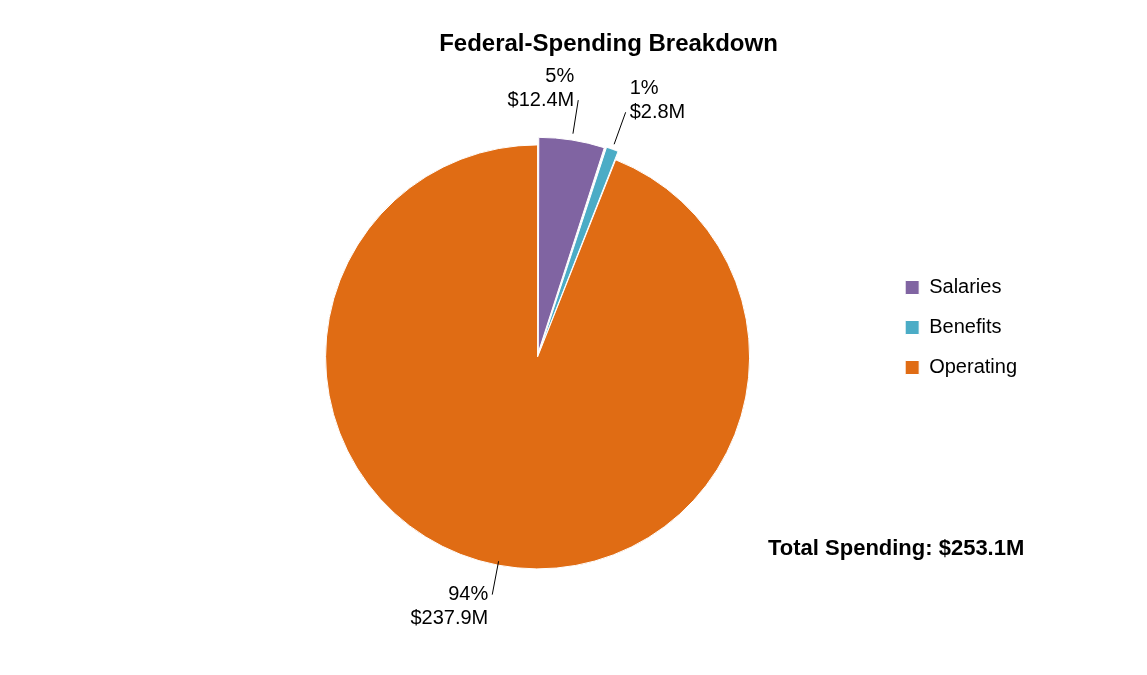 The height and width of the screenshot is (675, 1147). I want to click on legend-label: Benefits, so click(965, 326).